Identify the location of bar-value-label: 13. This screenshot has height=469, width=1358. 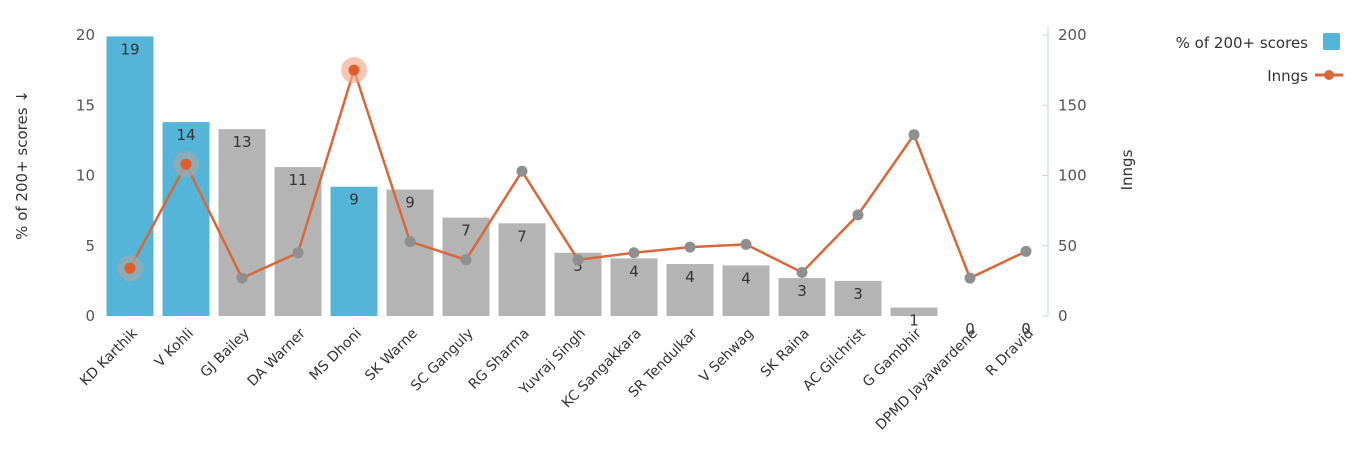
(241, 142).